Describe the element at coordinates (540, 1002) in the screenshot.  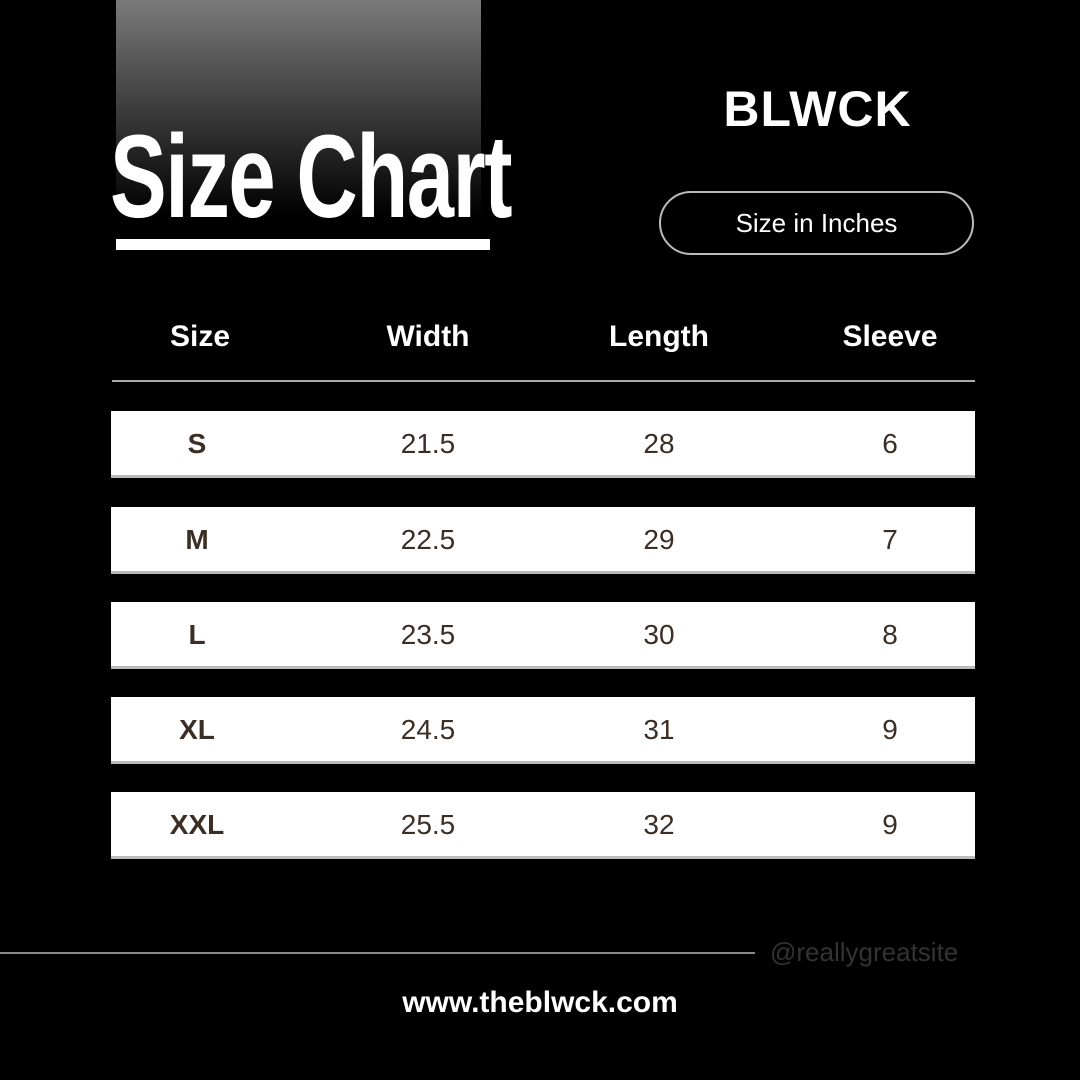
I see `website-link: www.theblwck.com` at that location.